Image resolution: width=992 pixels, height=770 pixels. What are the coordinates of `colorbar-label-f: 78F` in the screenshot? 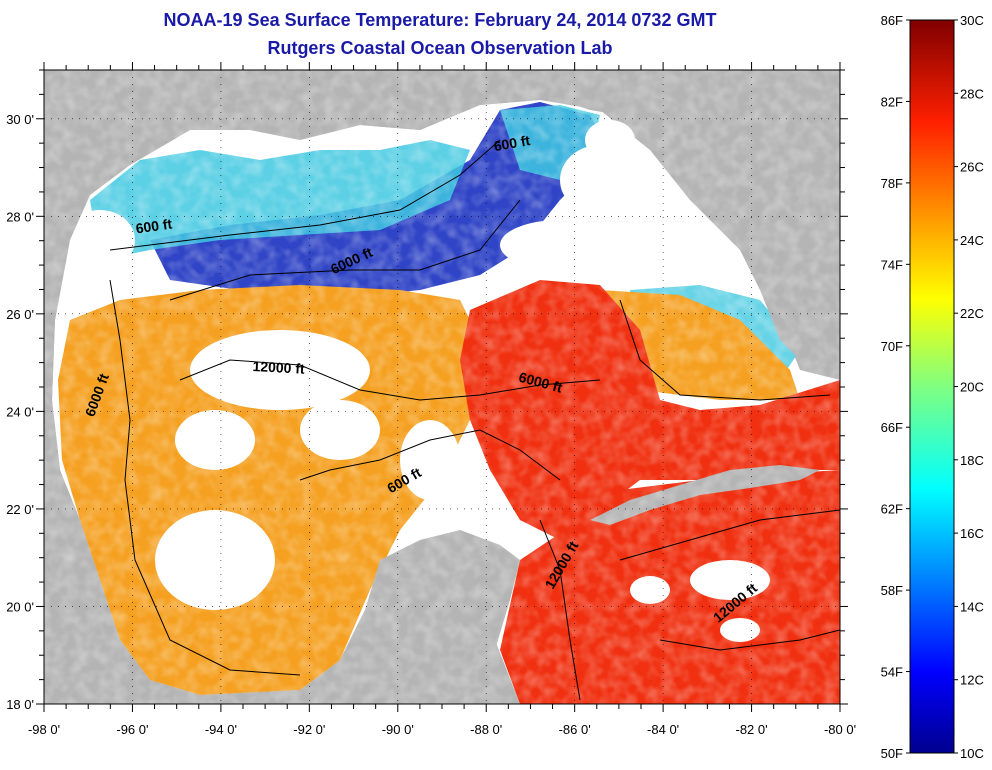 It's located at (892, 183).